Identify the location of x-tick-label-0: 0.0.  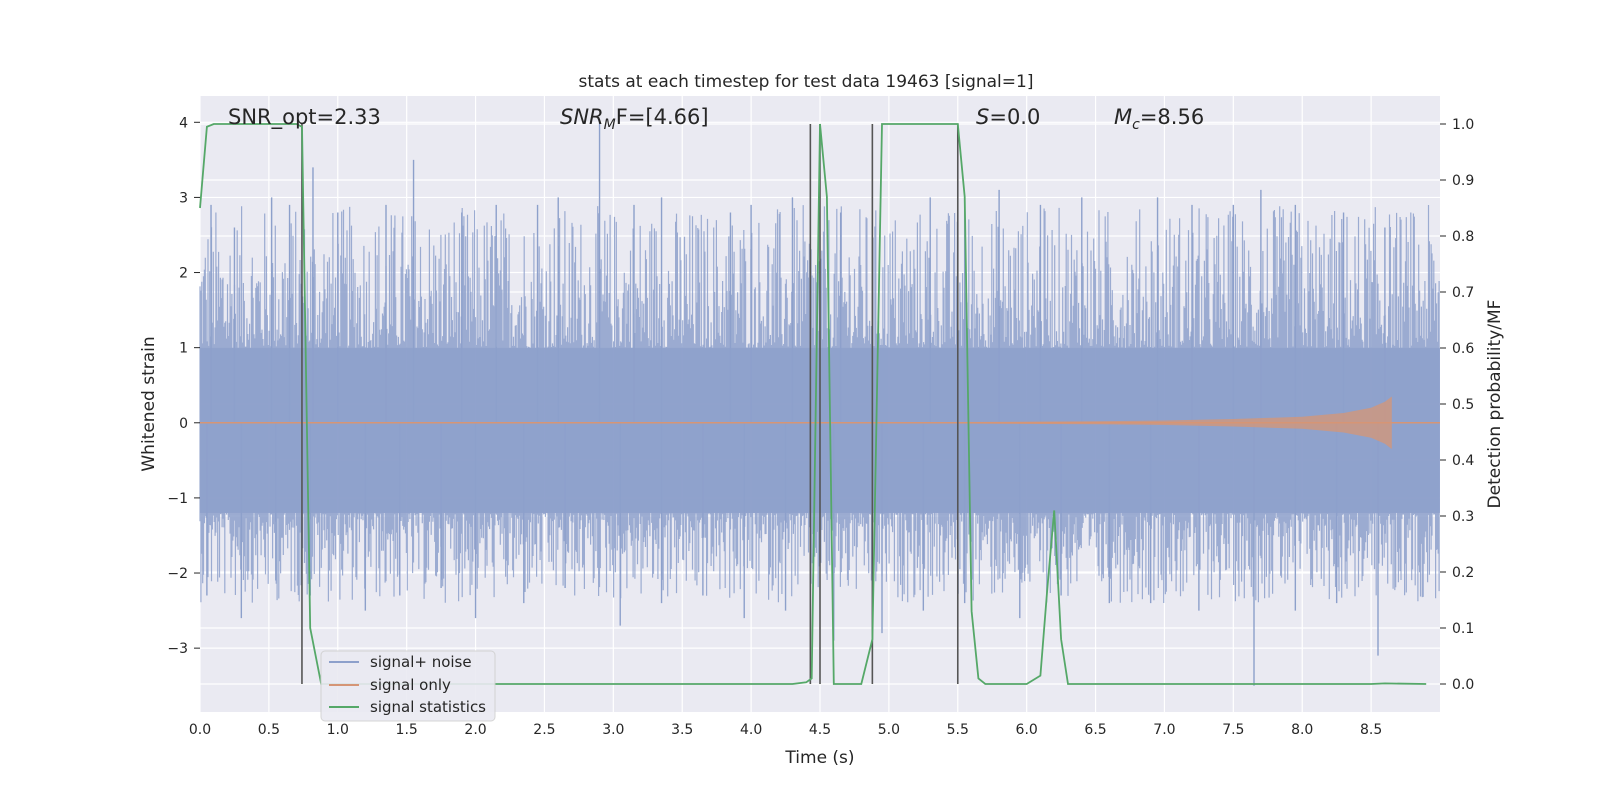
(200, 730).